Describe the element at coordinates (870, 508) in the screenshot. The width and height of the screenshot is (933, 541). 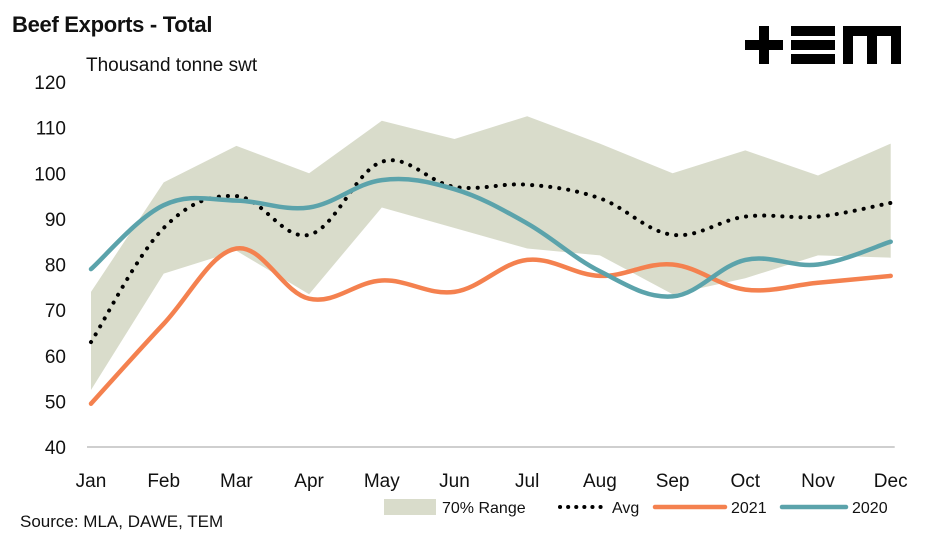
I see `legend-label-2020: 2020` at that location.